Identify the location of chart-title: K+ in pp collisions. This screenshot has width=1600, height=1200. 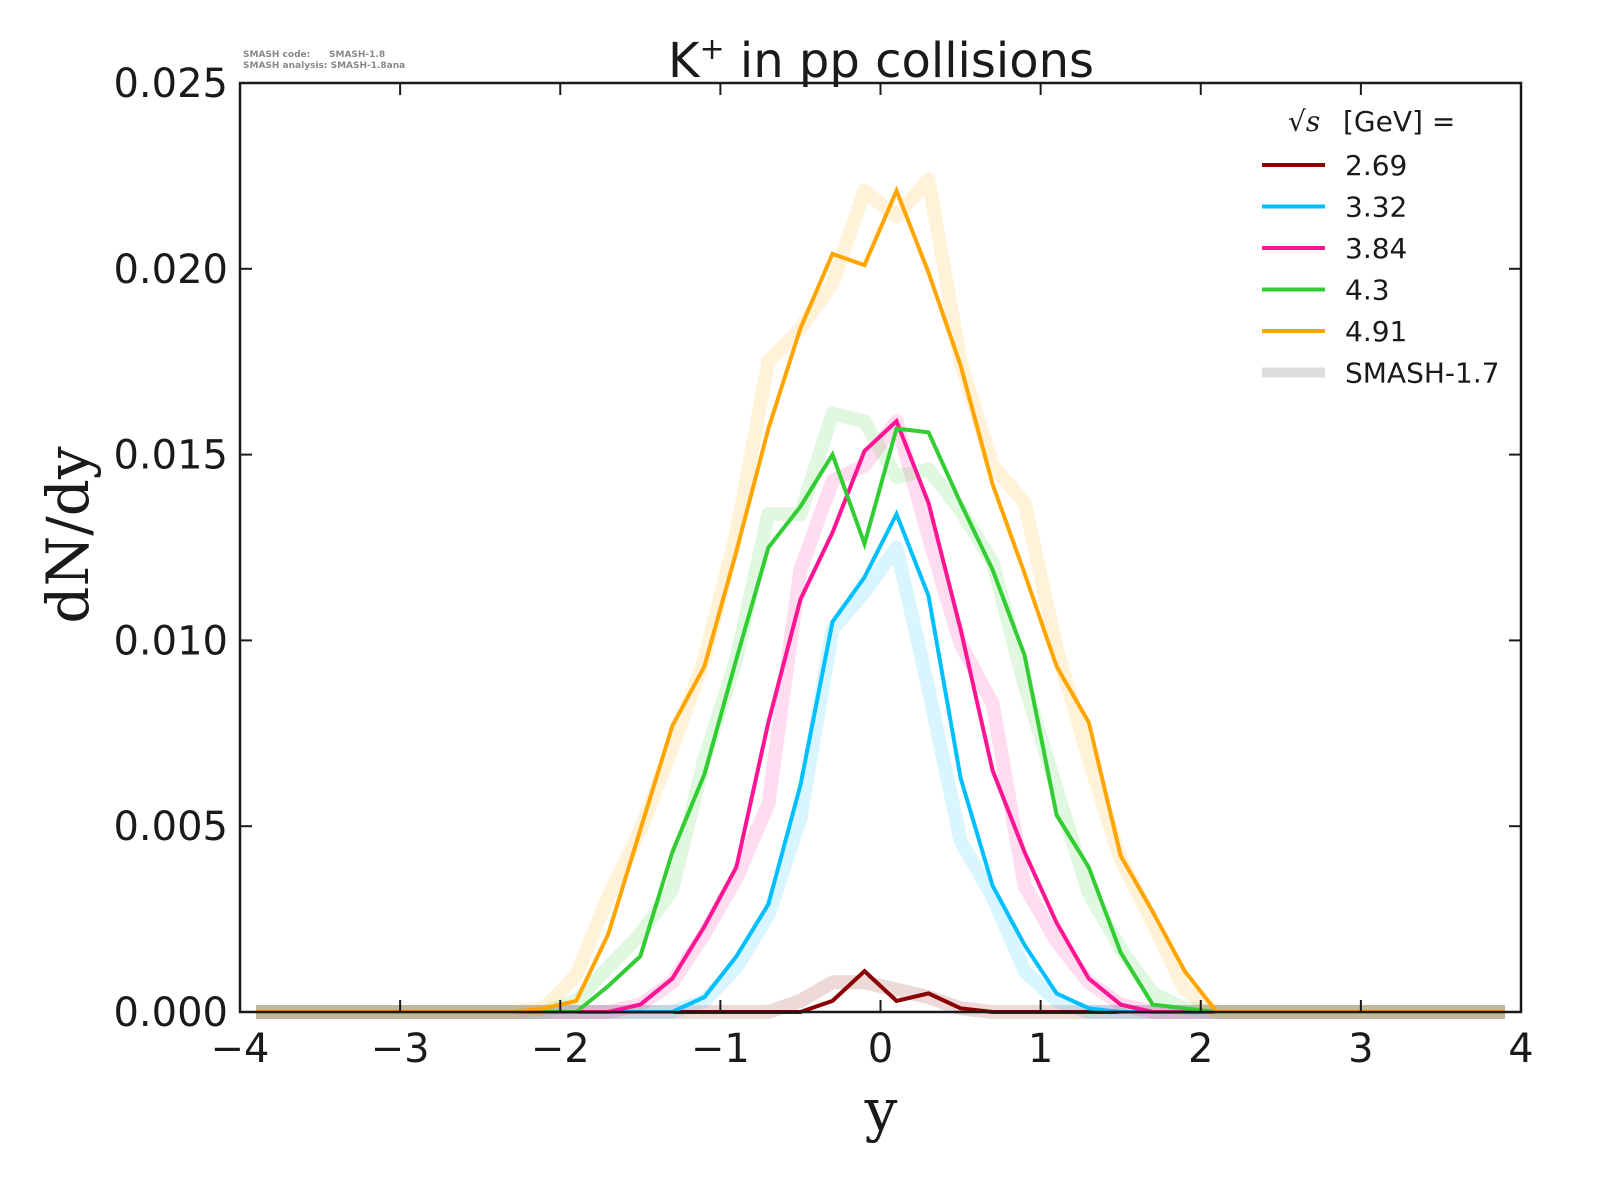
(881, 60).